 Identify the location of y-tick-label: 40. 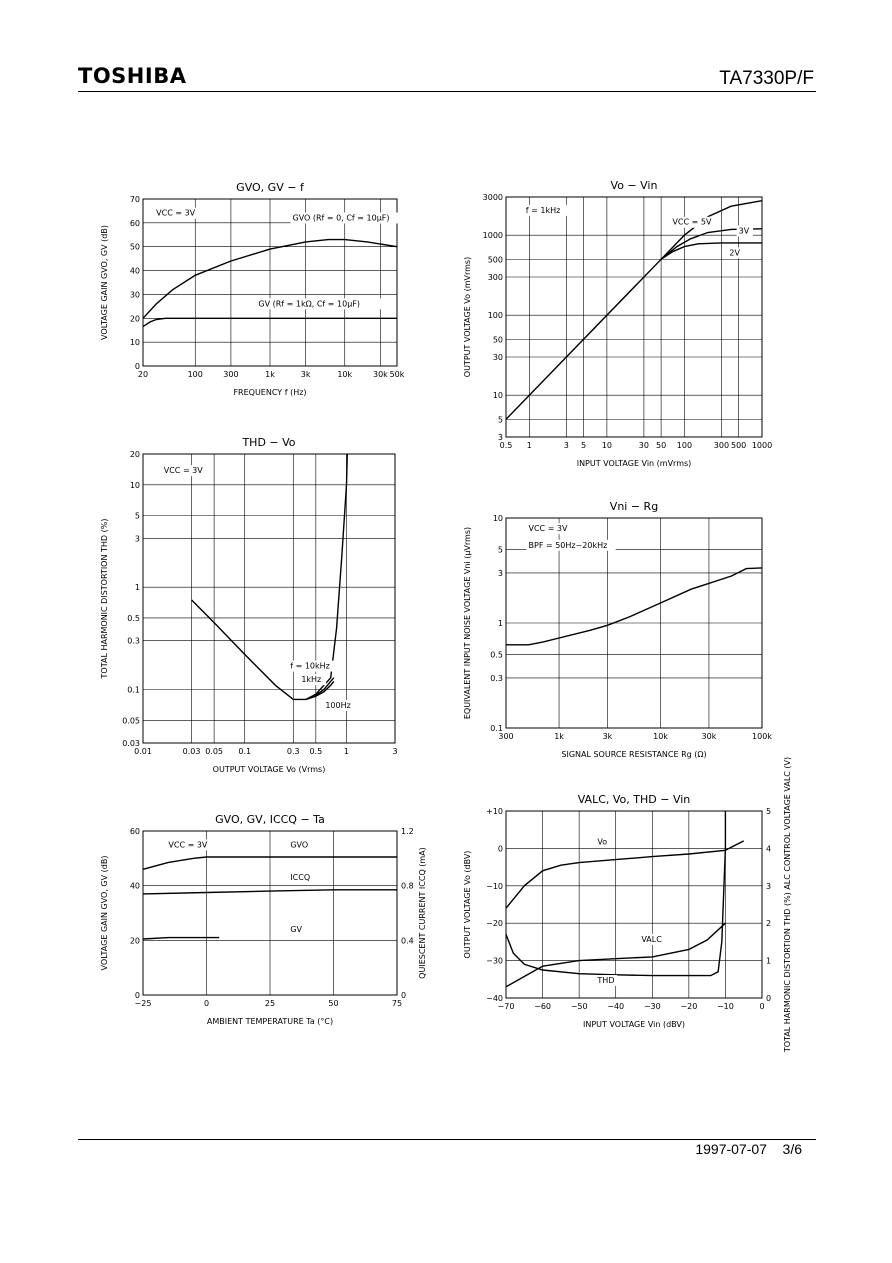
(135, 886).